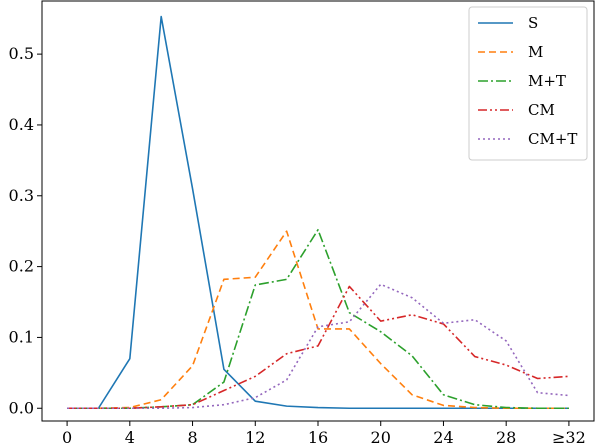 The height and width of the screenshot is (446, 600). What do you see at coordinates (443, 437) in the screenshot?
I see `x-tick-label: 24` at bounding box center [443, 437].